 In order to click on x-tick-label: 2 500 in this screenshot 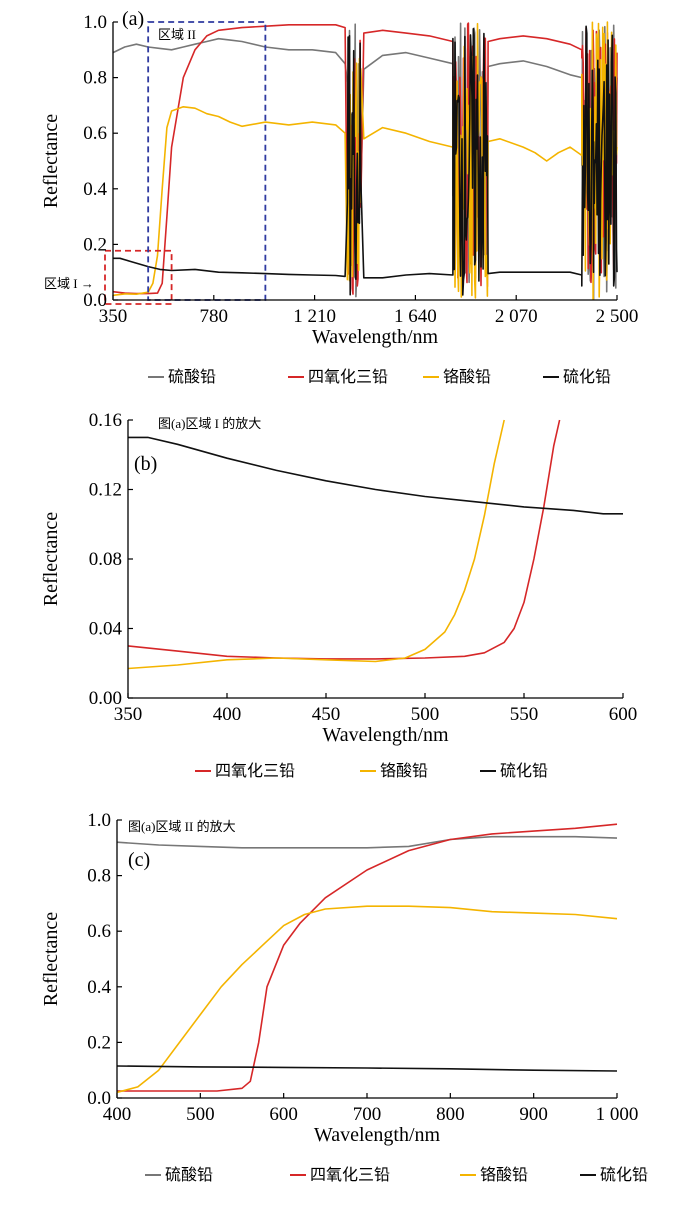, I will do `click(617, 316)`.